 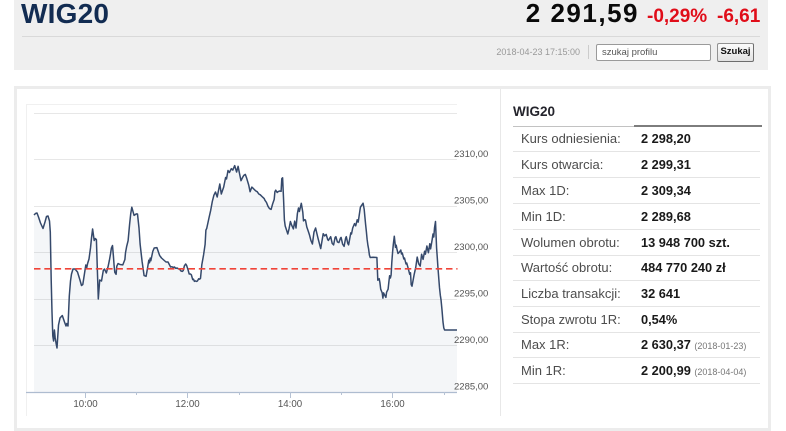 What do you see at coordinates (290, 404) in the screenshot?
I see `svg-text: 14:00` at bounding box center [290, 404].